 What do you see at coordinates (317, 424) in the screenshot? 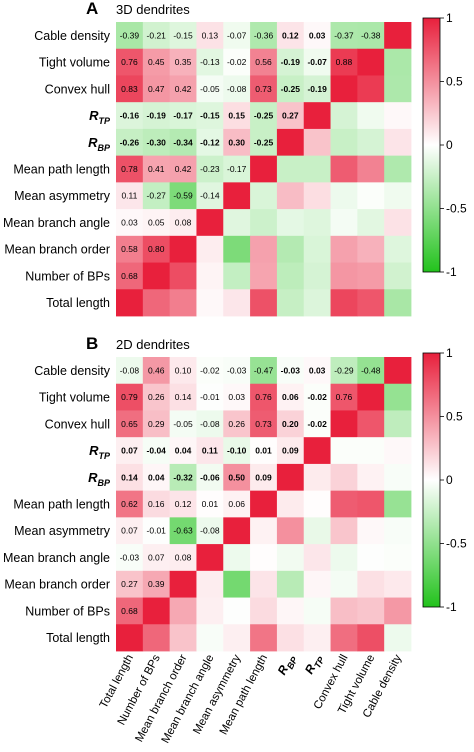
I see `cell-value-label: -0.02` at bounding box center [317, 424].